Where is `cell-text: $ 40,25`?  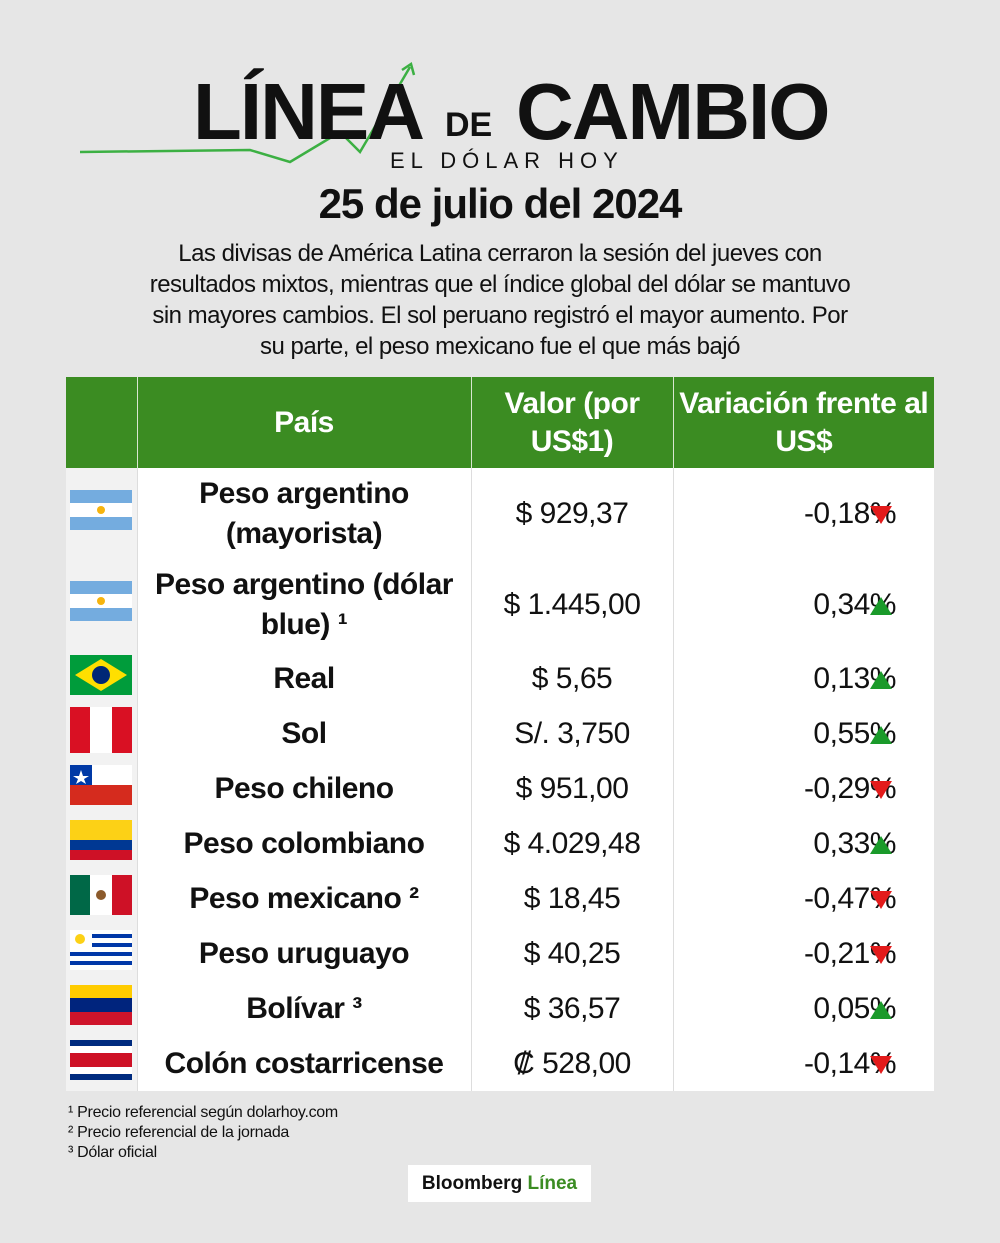
cell-text: $ 40,25 is located at coordinates (572, 953).